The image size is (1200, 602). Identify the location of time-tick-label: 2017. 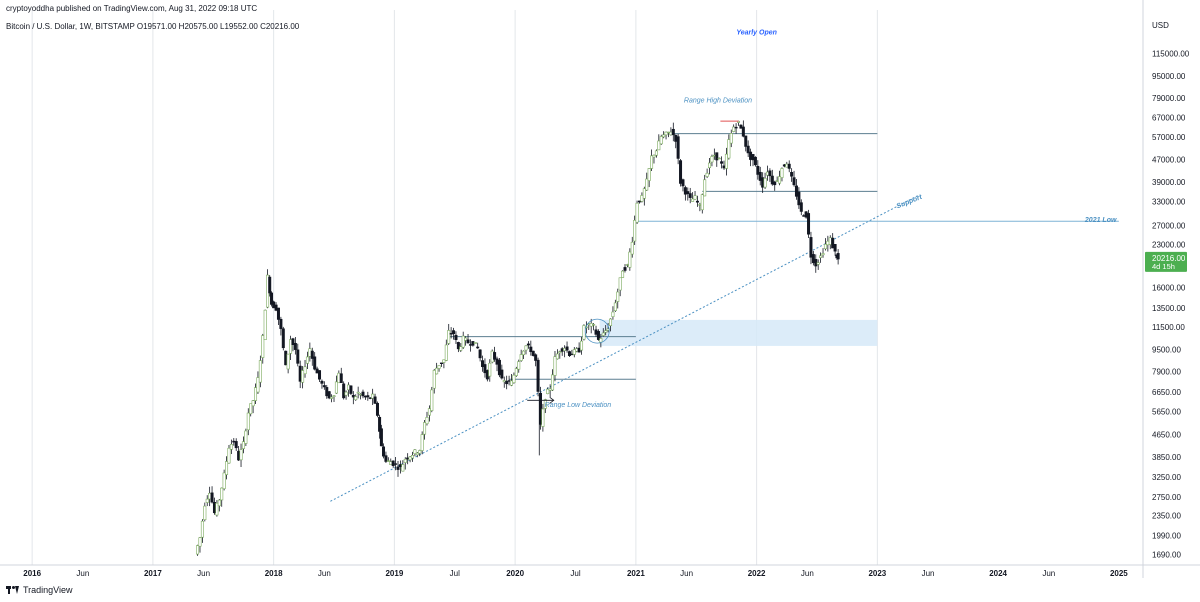
(153, 573).